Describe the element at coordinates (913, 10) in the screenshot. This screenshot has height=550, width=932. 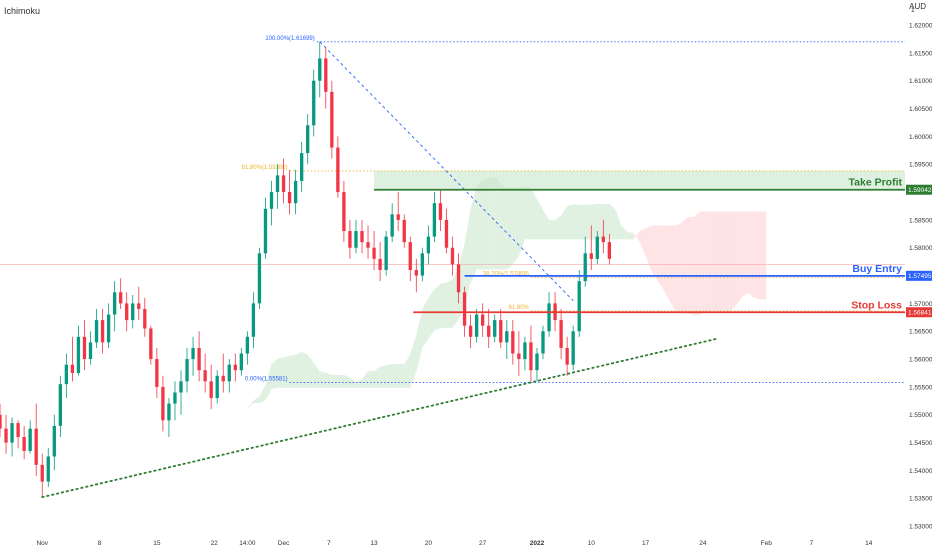
I see `price-tick-label: 1` at that location.